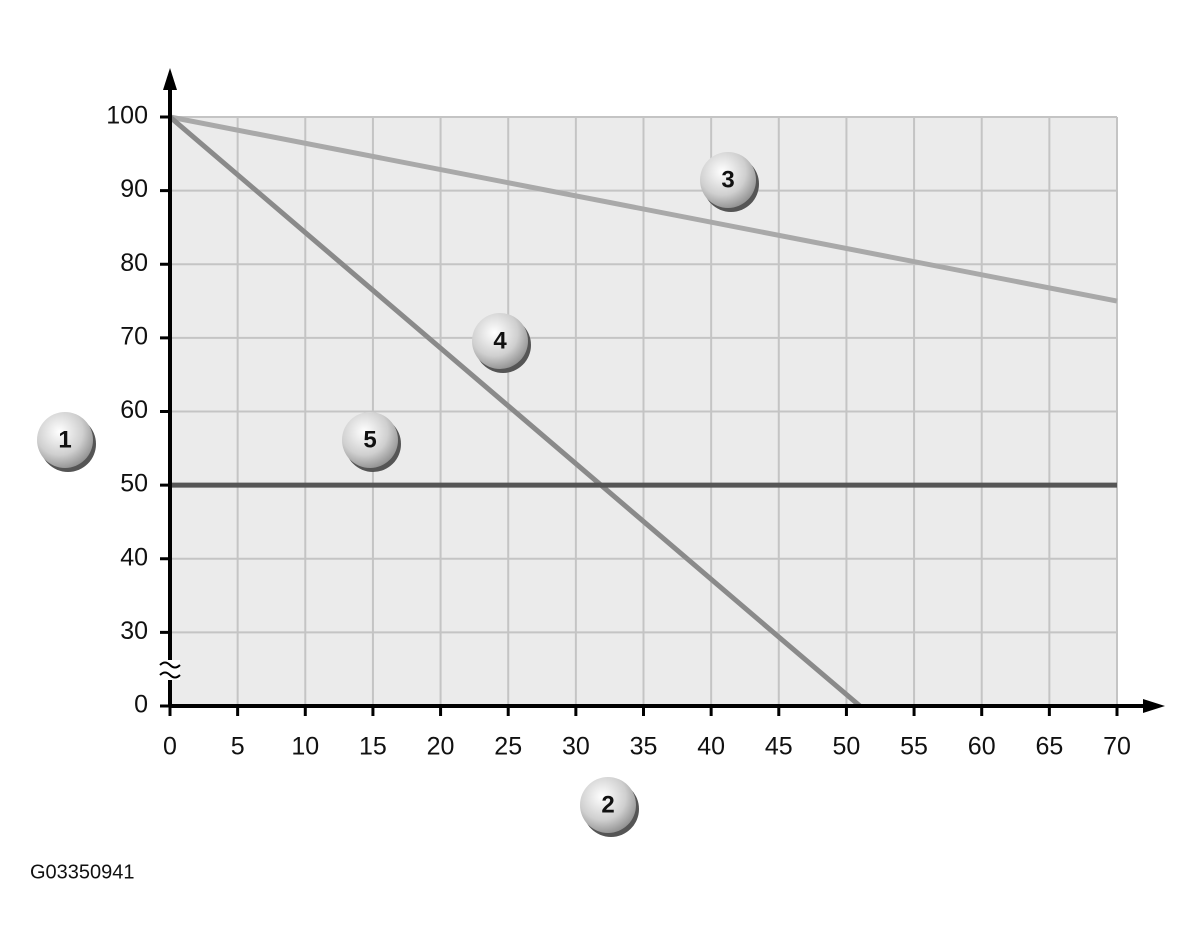 The image size is (1200, 952). I want to click on callout: 5, so click(371, 442).